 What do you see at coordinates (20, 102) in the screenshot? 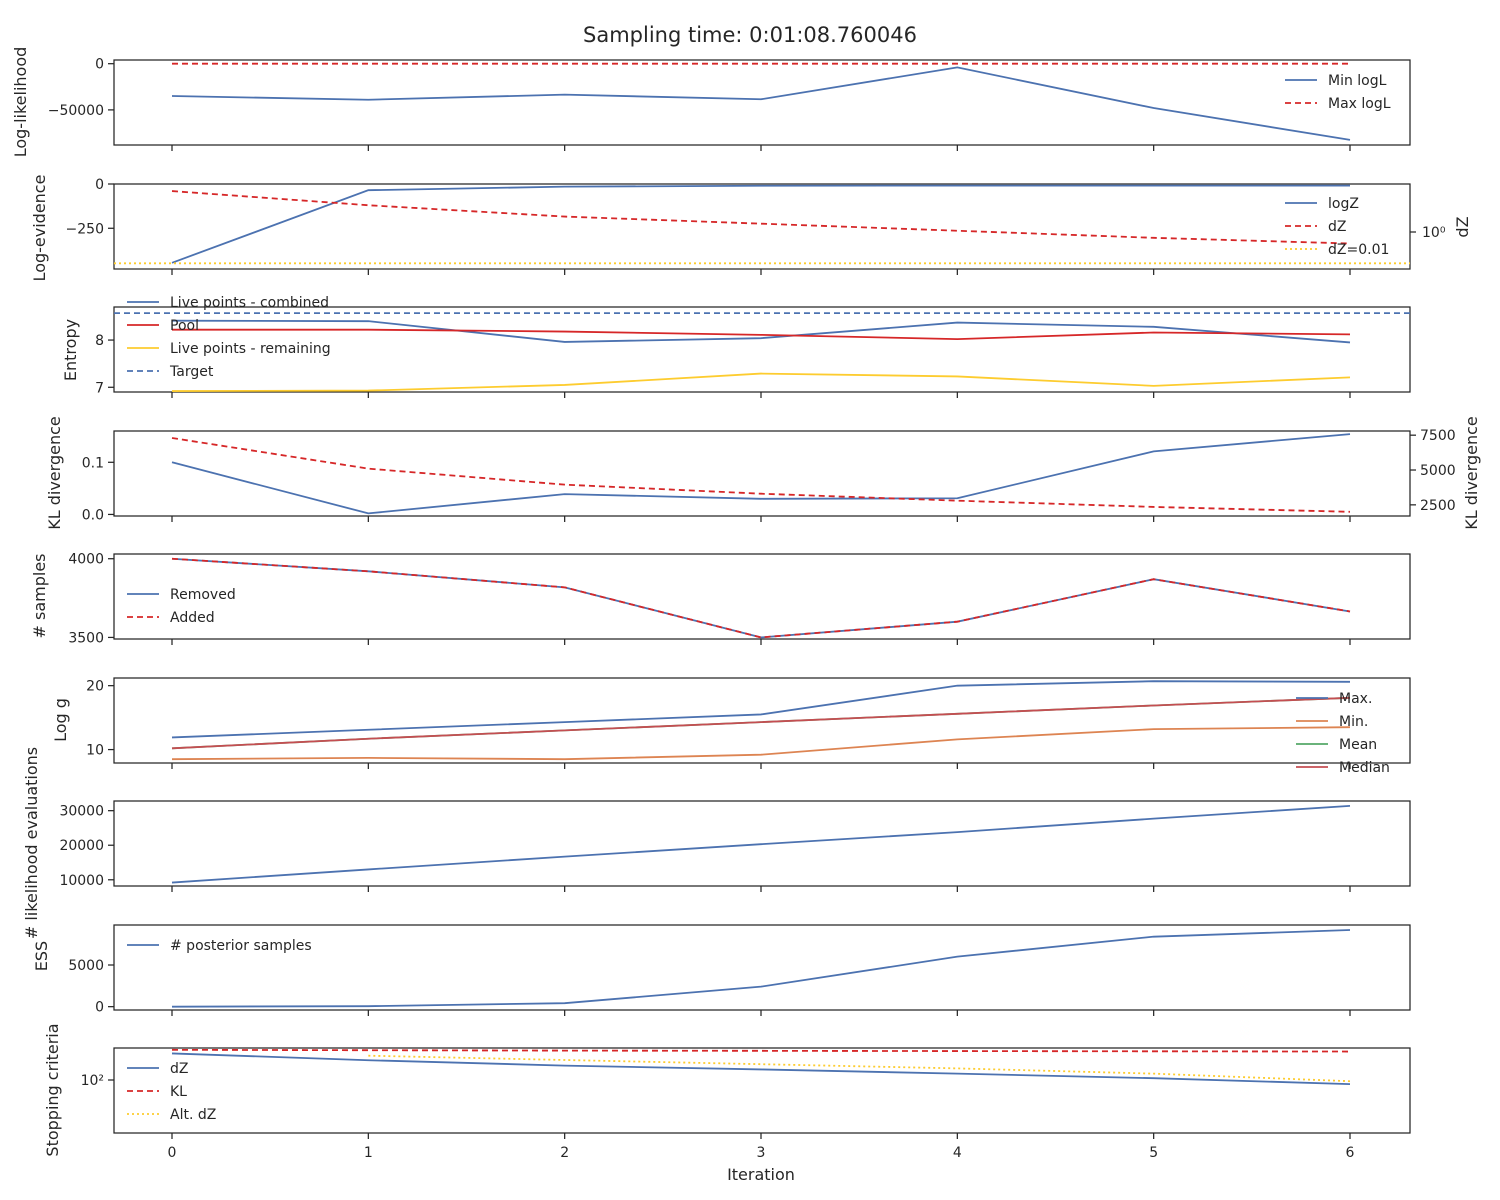
I see `y-axis-label: Log-likelihood` at bounding box center [20, 102].